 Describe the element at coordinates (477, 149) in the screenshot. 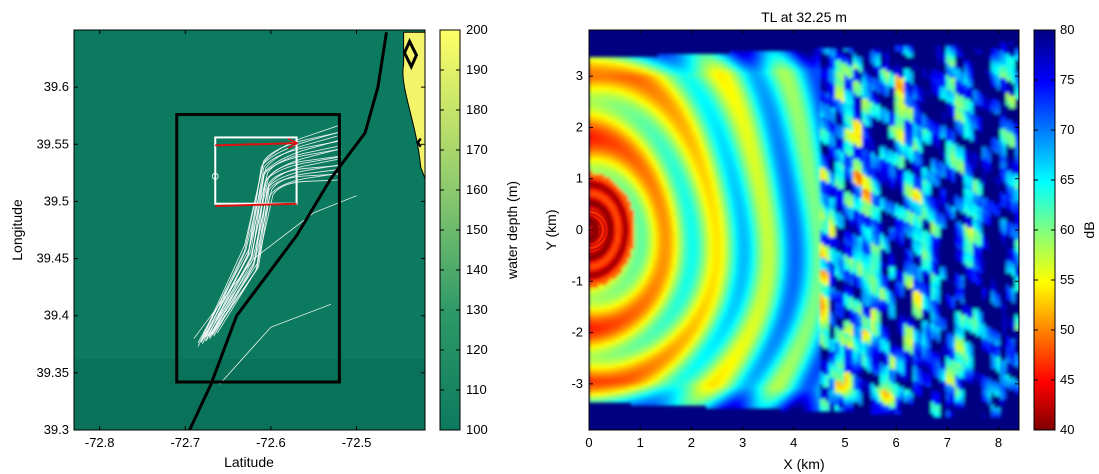

I see `colorbar-tick-label: 170` at that location.